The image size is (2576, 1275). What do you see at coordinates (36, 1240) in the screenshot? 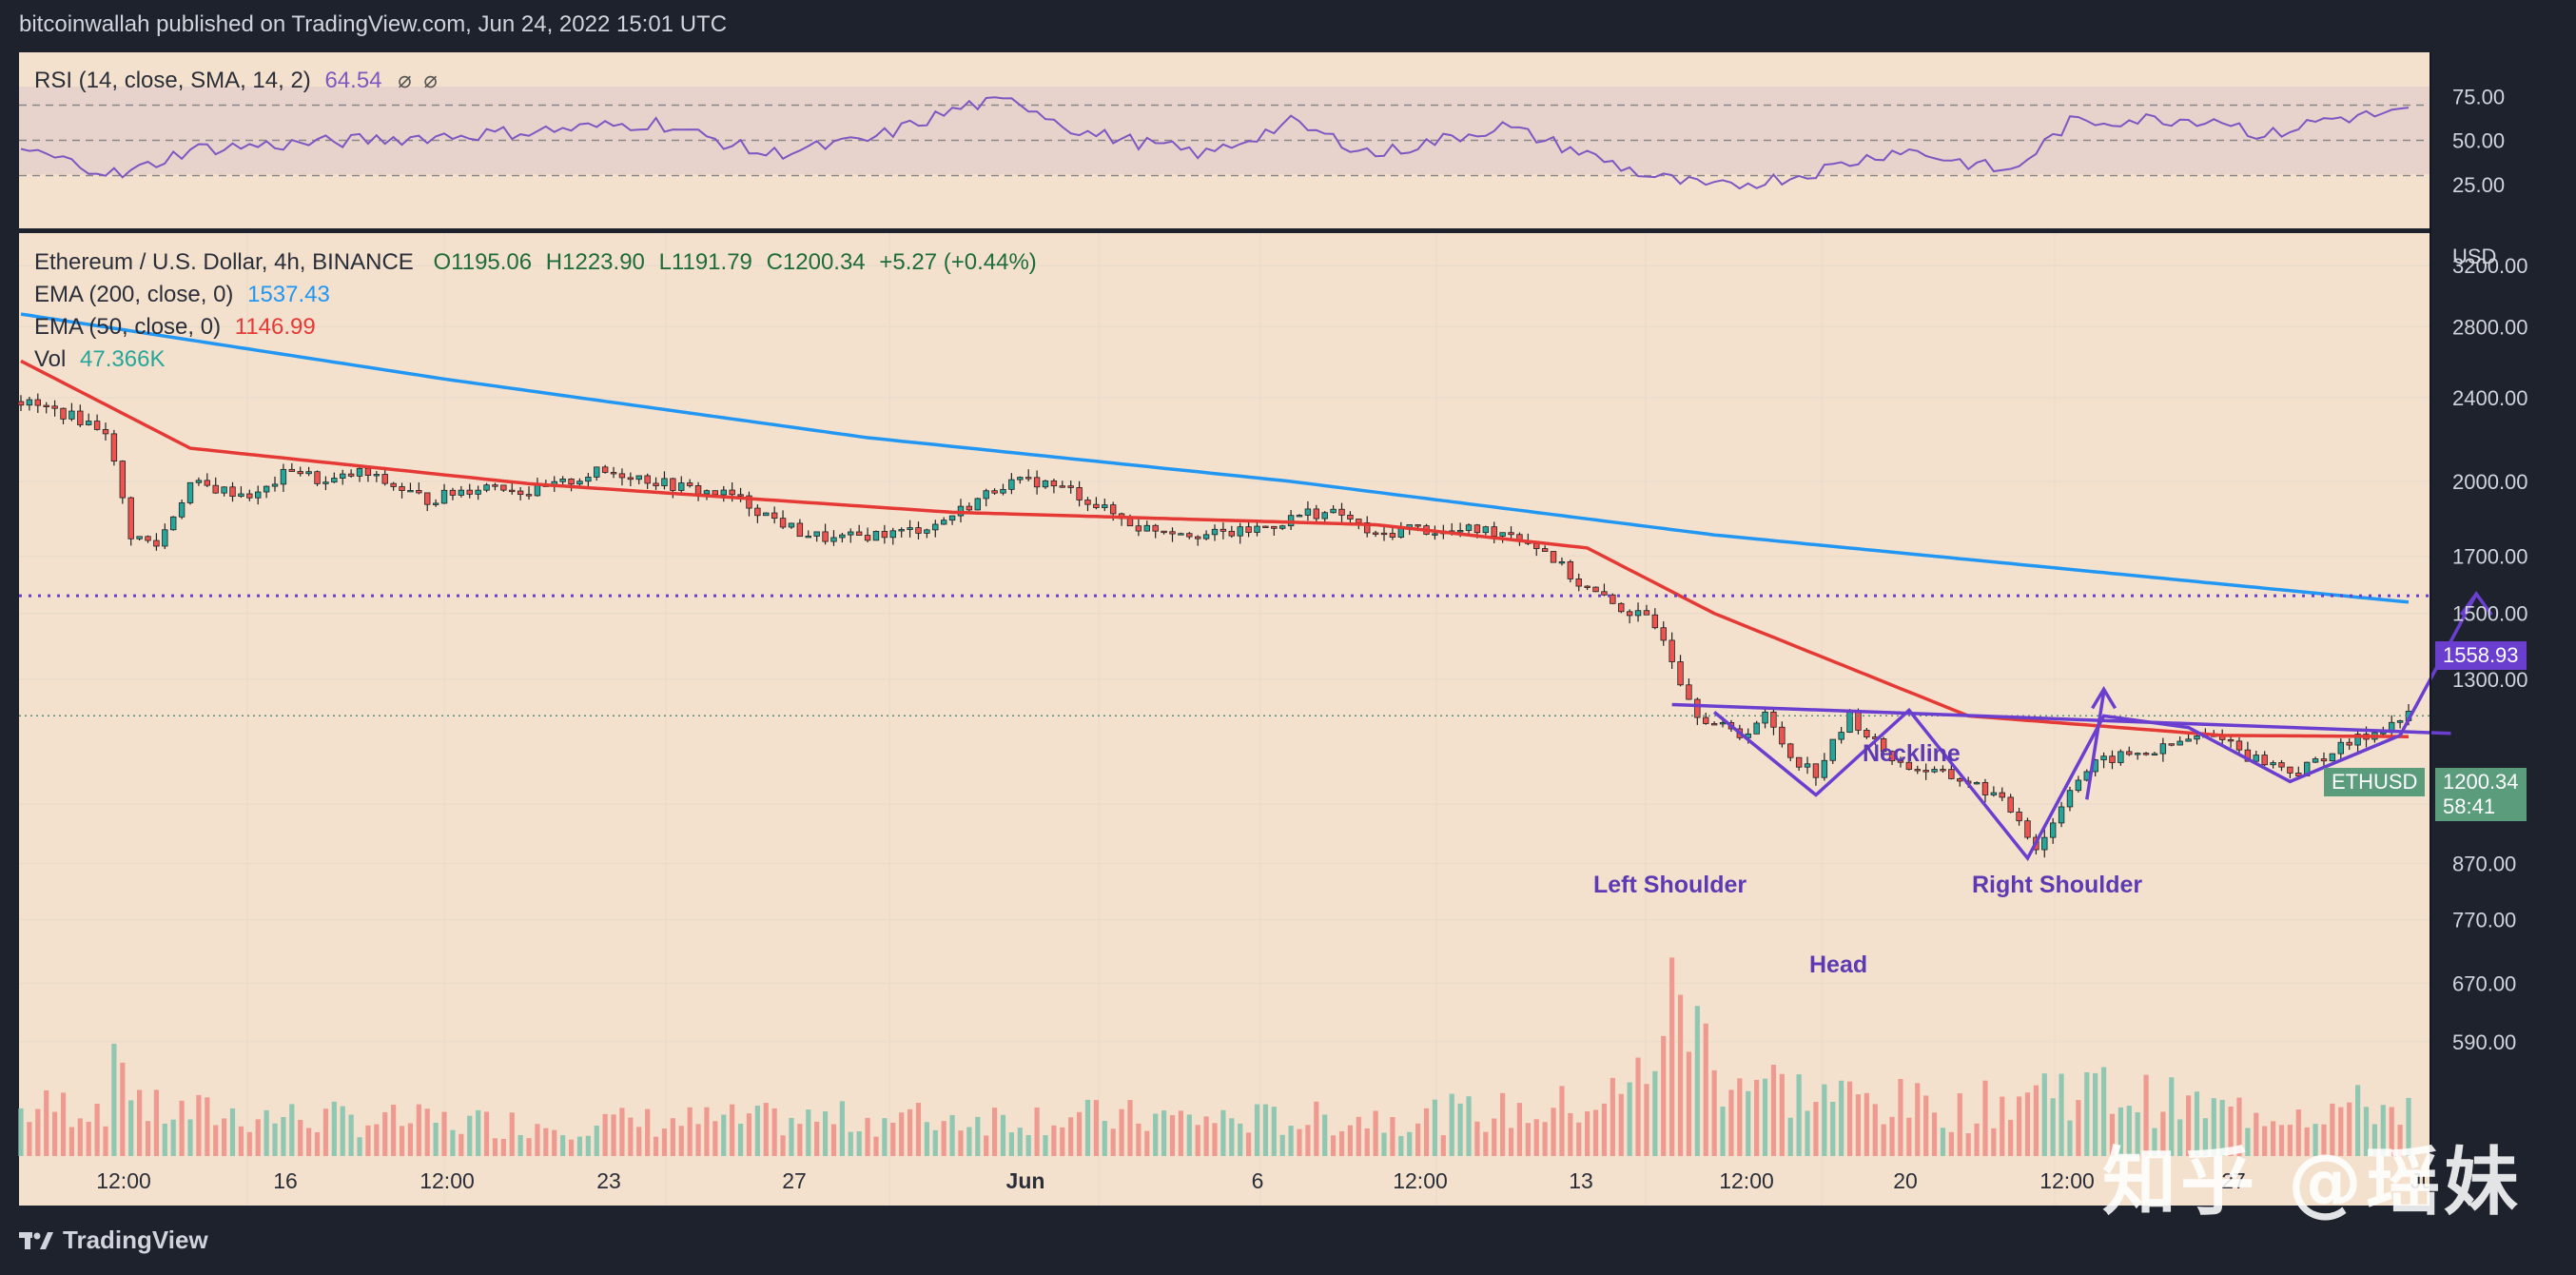
I see `tradingview-logo-icon` at bounding box center [36, 1240].